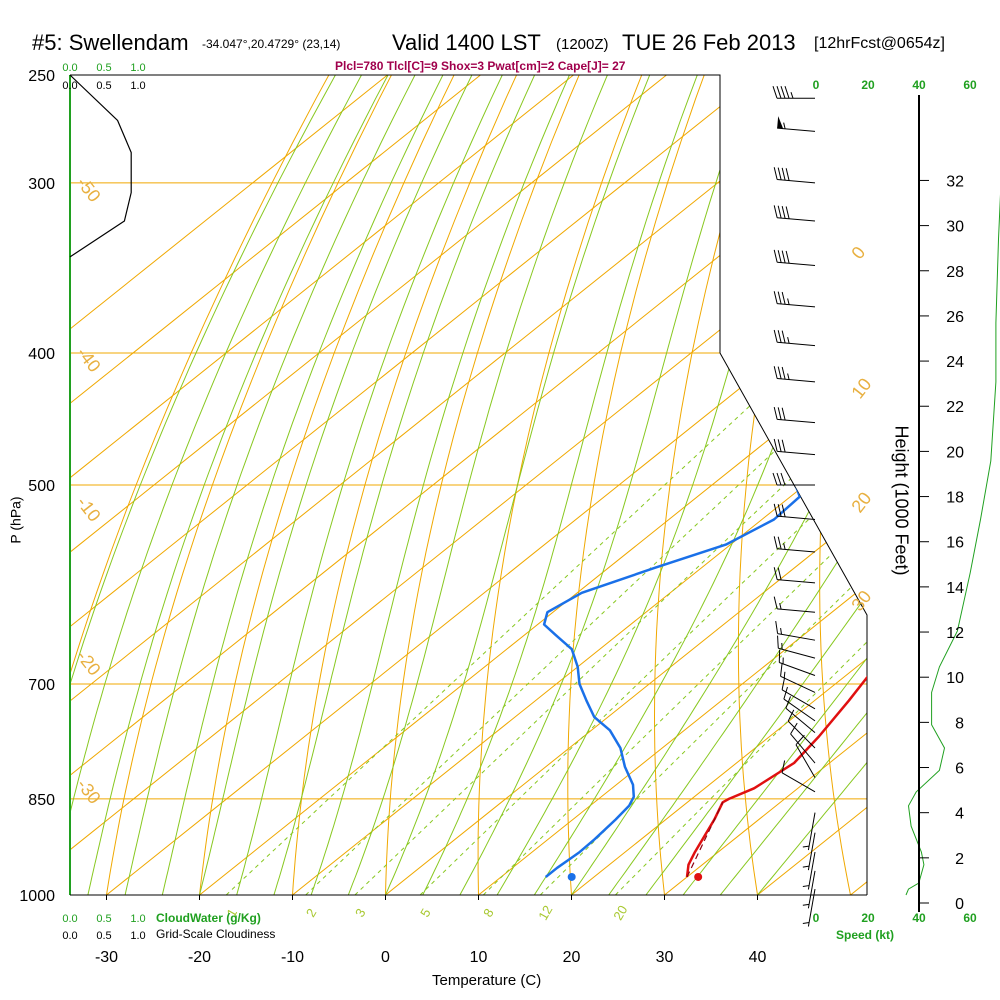 The width and height of the screenshot is (1000, 1000). I want to click on x-axis-label: Temperature (C), so click(487, 980).